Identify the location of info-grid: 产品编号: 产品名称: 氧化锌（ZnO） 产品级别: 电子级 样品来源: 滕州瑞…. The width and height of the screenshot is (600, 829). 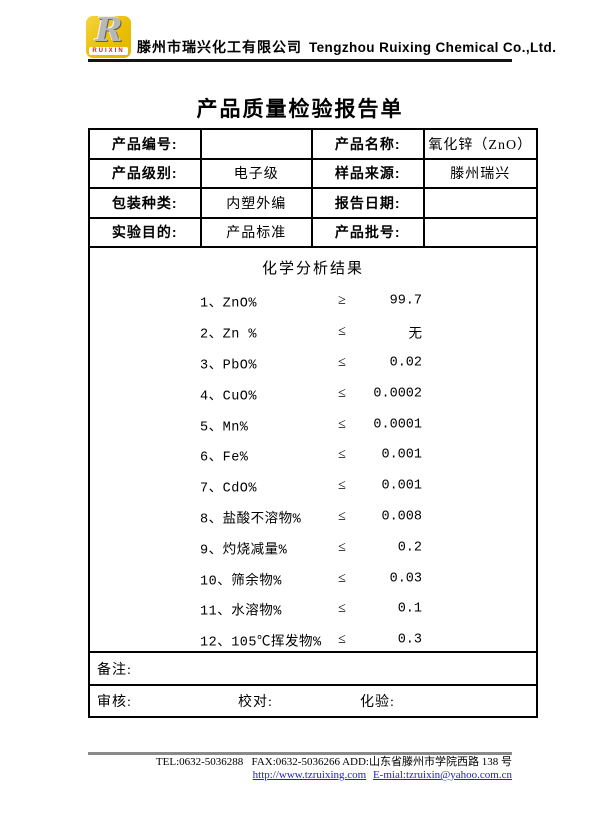
(313, 189).